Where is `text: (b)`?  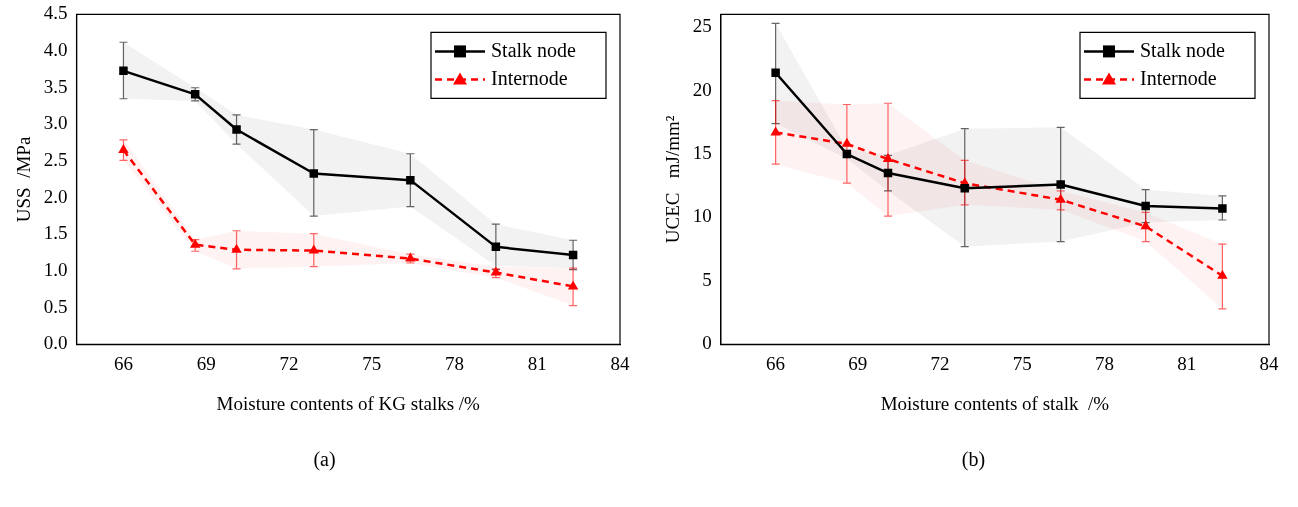 text: (b) is located at coordinates (973, 459).